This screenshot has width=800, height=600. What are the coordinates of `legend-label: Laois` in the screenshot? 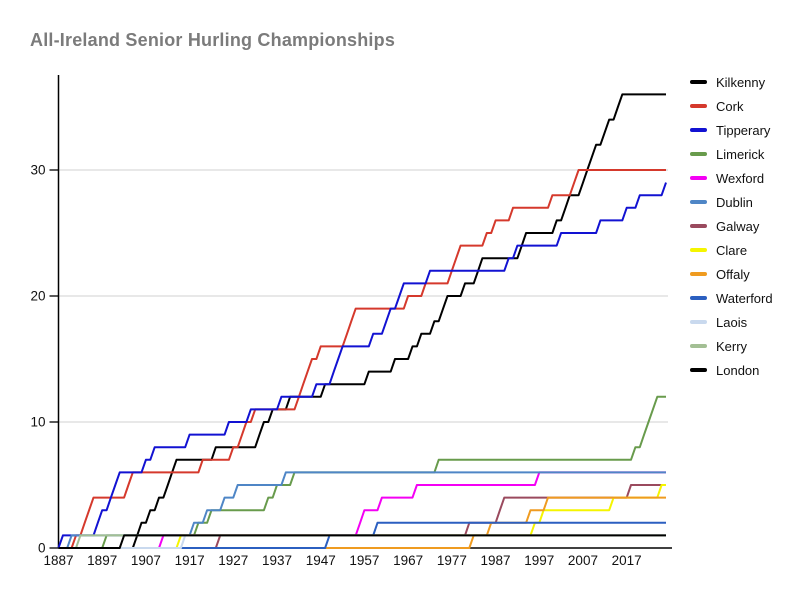 It's located at (732, 322).